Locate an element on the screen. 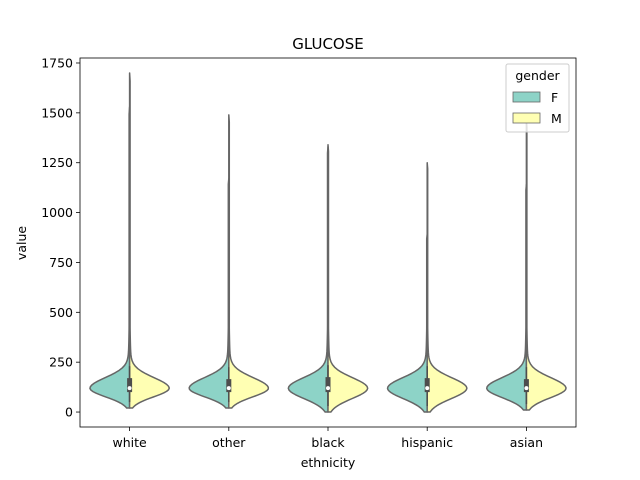  median-dot-white is located at coordinates (129, 388).